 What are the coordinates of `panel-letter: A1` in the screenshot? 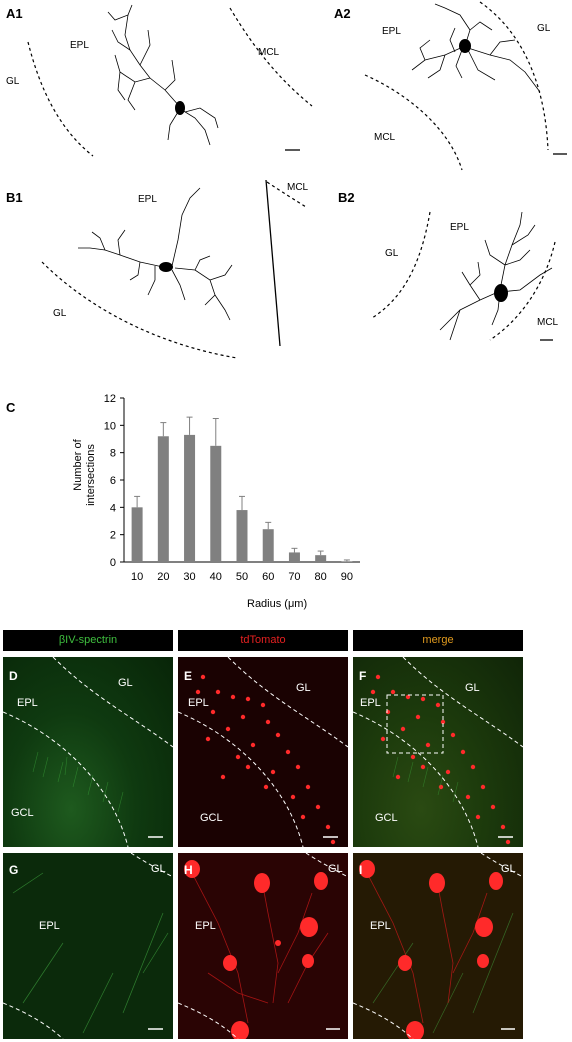 It's located at (14, 13).